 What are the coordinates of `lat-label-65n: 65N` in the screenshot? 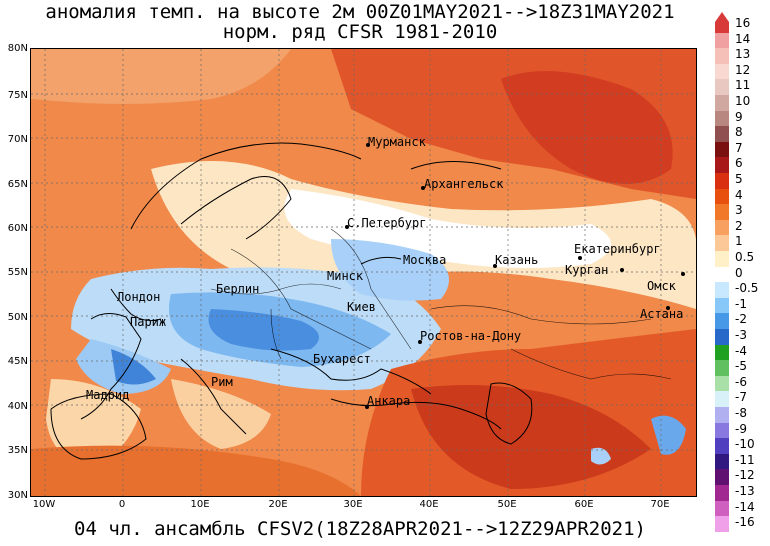 It's located at (17, 184).